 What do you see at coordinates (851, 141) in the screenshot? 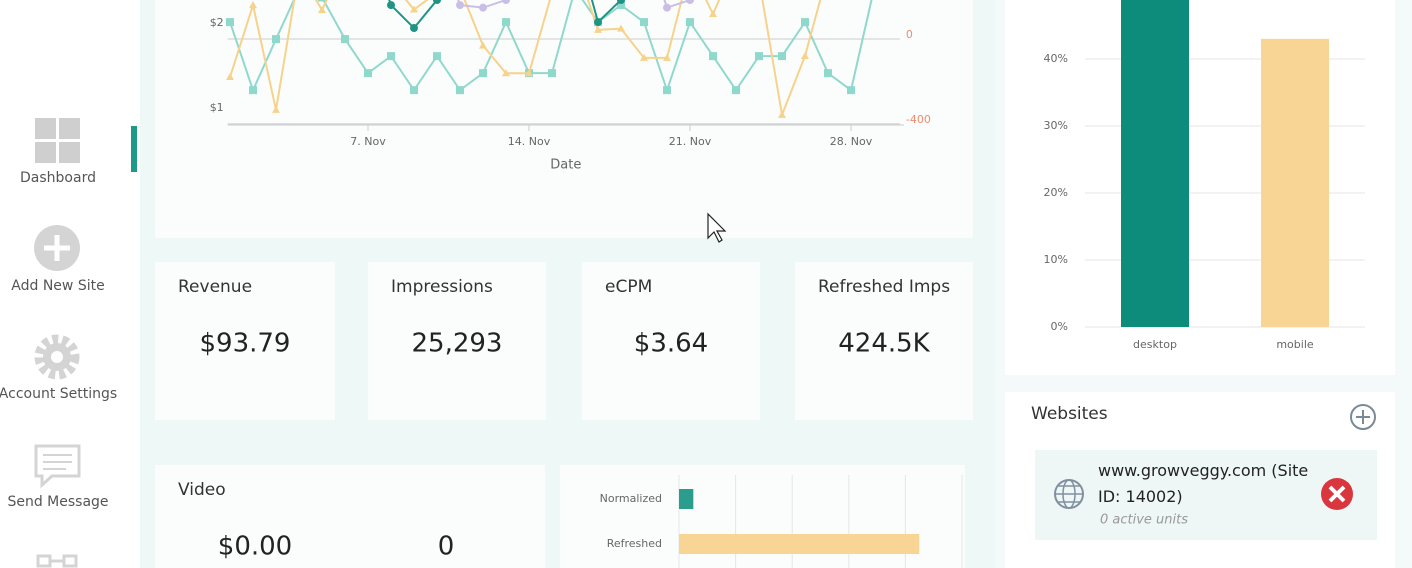
I see `x-tick-label: 28. Nov` at bounding box center [851, 141].